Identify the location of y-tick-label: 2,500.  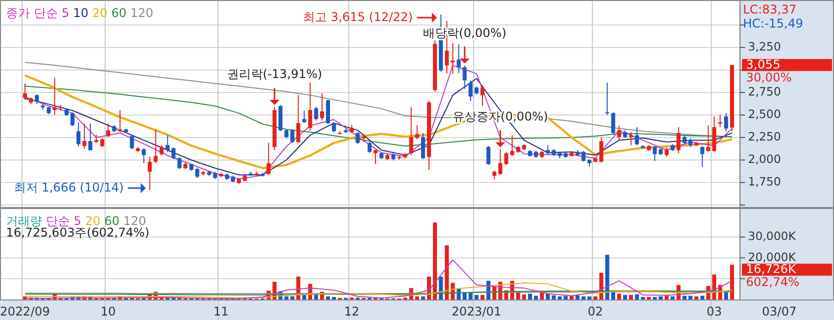
(764, 114).